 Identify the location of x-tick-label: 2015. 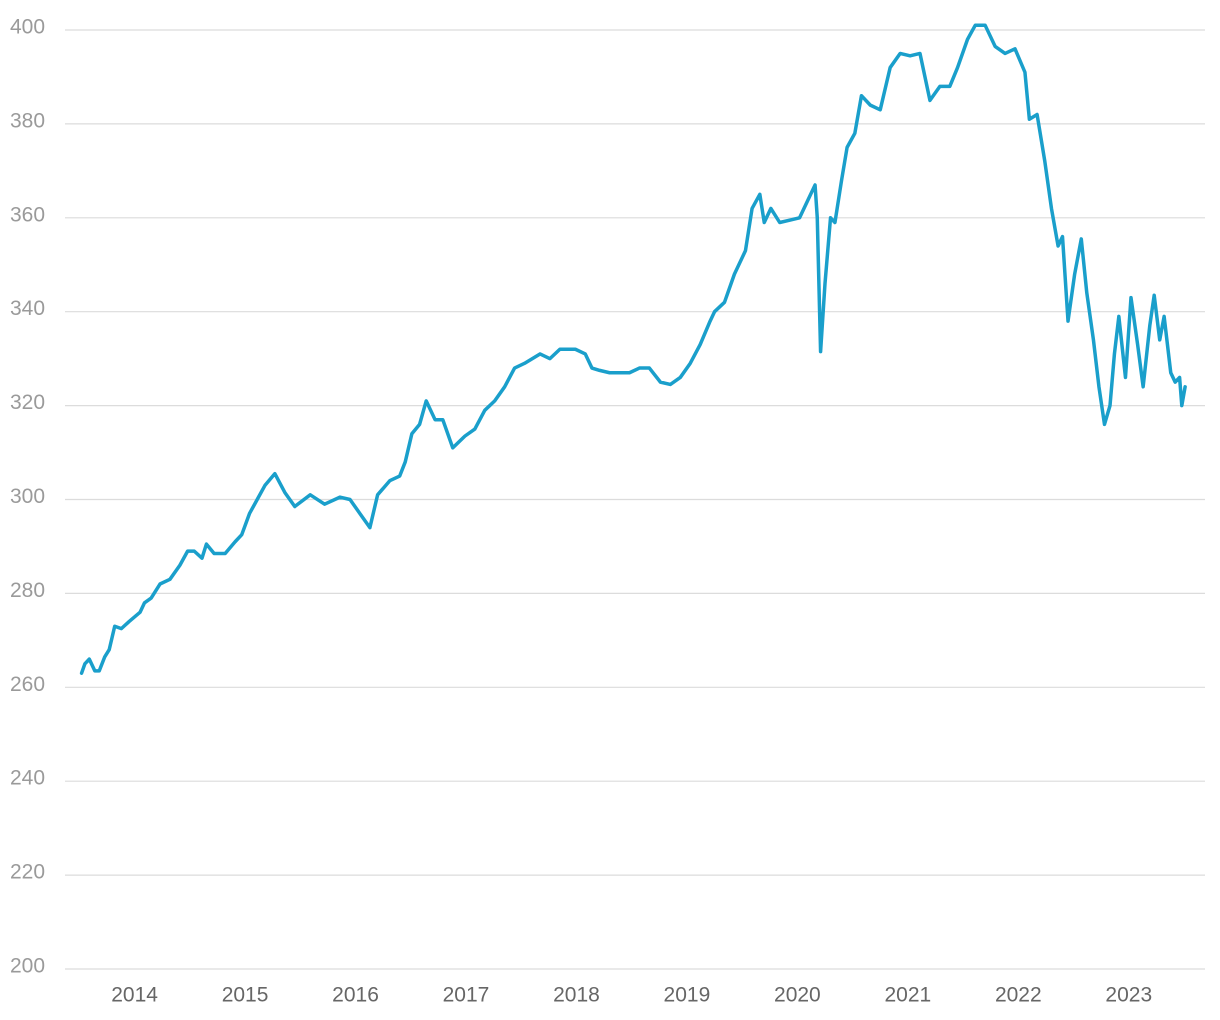
(245, 995).